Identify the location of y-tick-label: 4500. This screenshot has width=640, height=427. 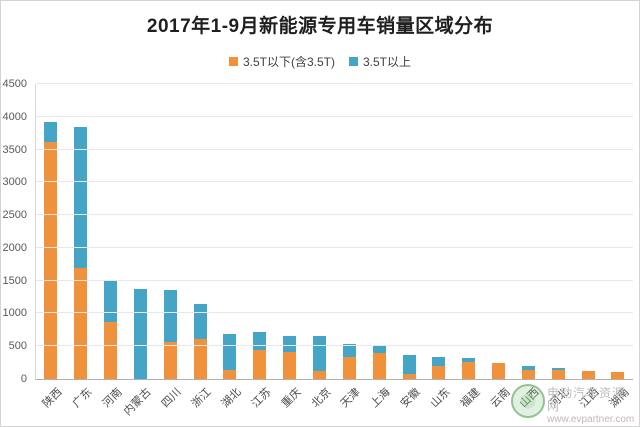
(14, 84).